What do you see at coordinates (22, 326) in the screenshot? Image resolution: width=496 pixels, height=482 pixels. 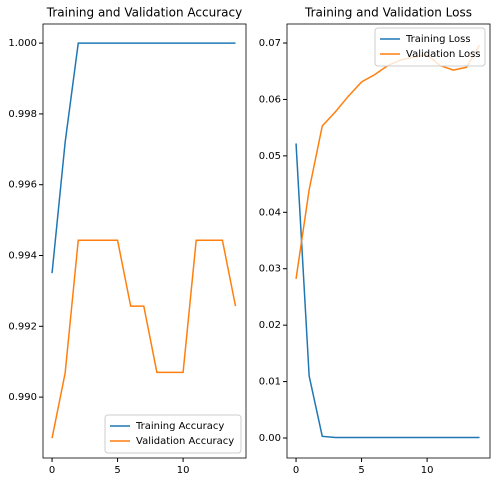 I see `y-tick-label: 0.992` at bounding box center [22, 326].